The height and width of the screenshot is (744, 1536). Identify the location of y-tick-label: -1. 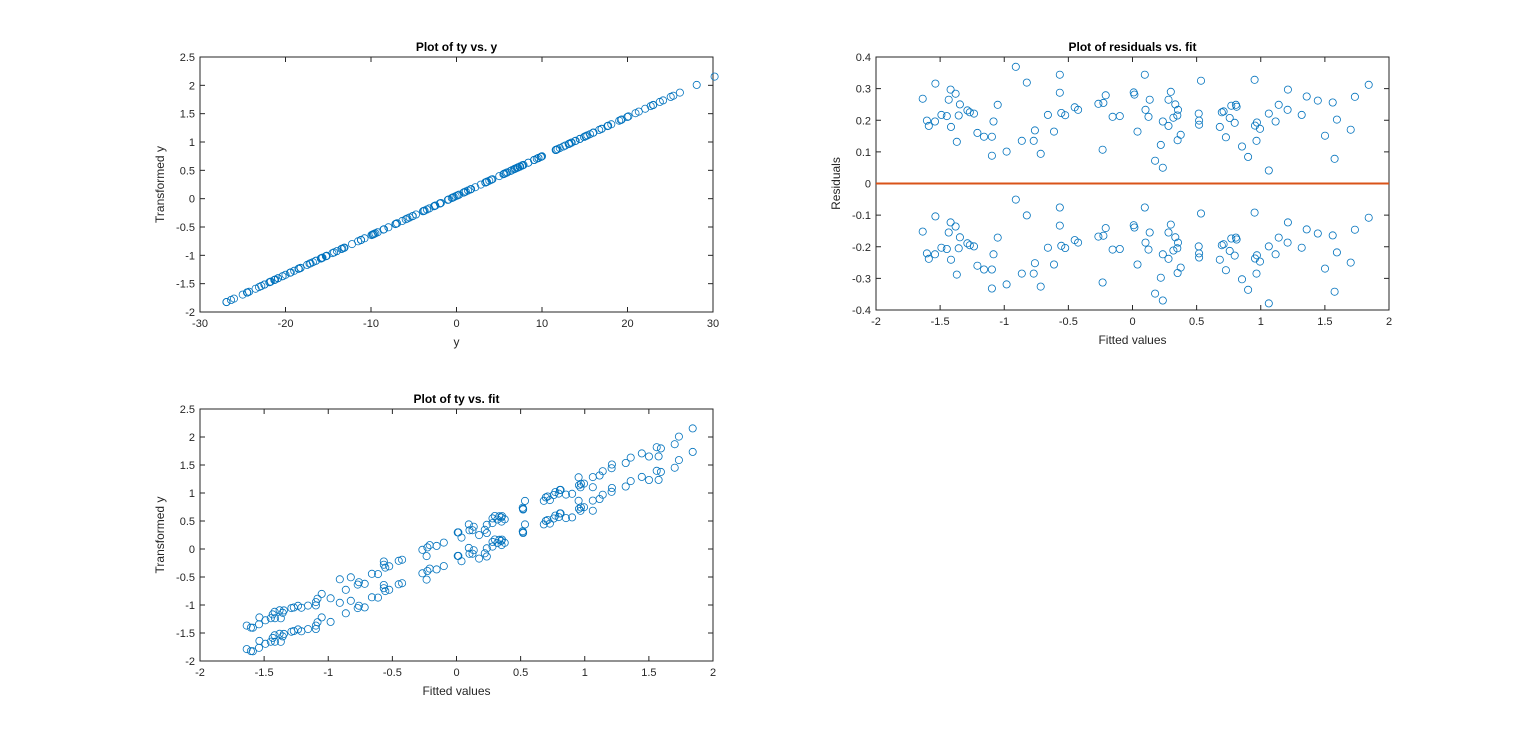
(190, 606).